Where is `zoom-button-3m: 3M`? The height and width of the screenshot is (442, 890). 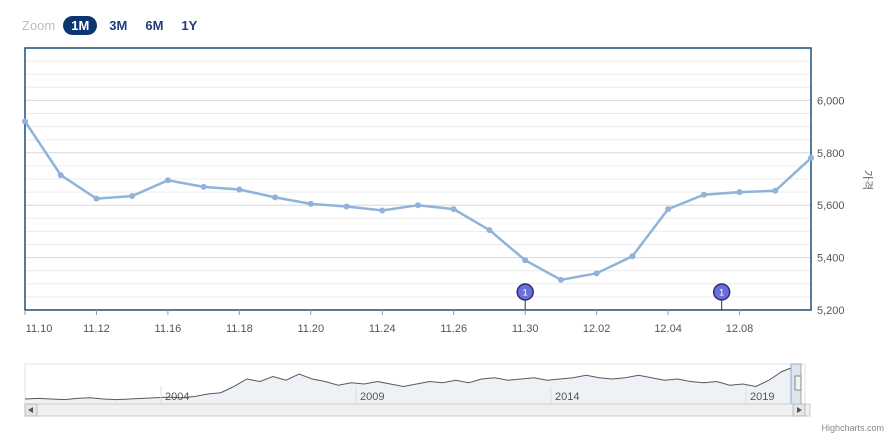 zoom-button-3m: 3M is located at coordinates (118, 25).